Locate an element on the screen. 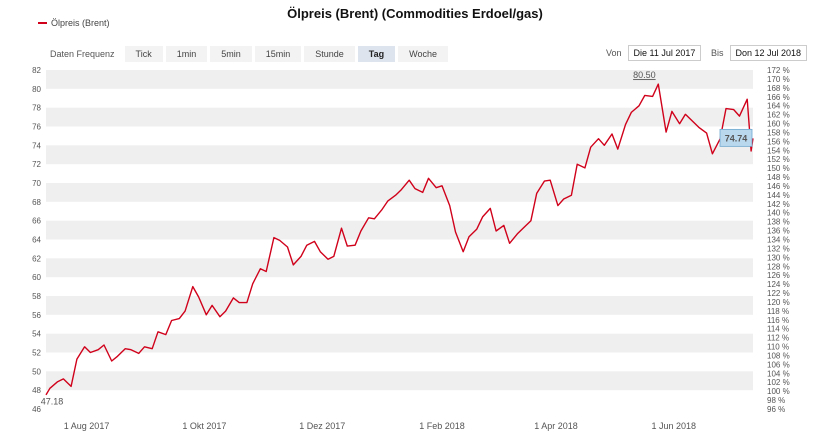 The width and height of the screenshot is (830, 433). y2-tick-label: 124 % is located at coordinates (778, 284).